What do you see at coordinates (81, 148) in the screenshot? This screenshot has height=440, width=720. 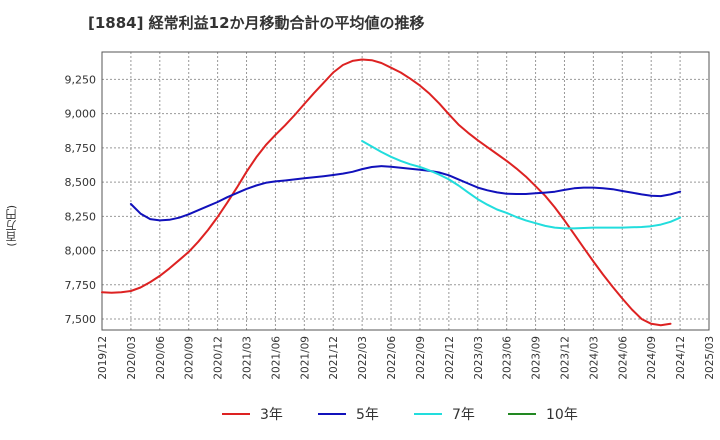 I see `y-tick-label: 8,750` at bounding box center [81, 148].